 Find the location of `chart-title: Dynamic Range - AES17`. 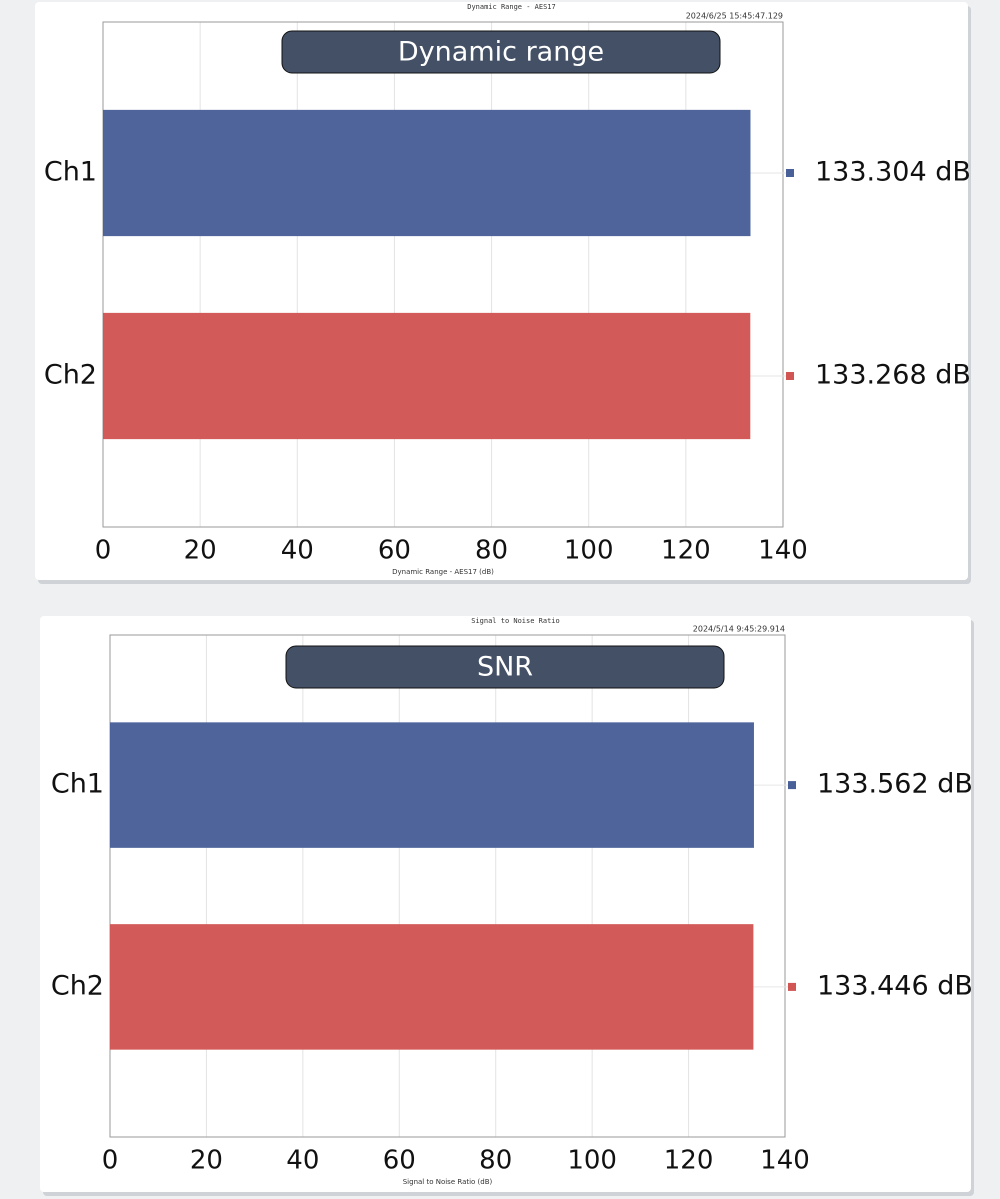

chart-title: Dynamic Range - AES17 is located at coordinates (511, 7).